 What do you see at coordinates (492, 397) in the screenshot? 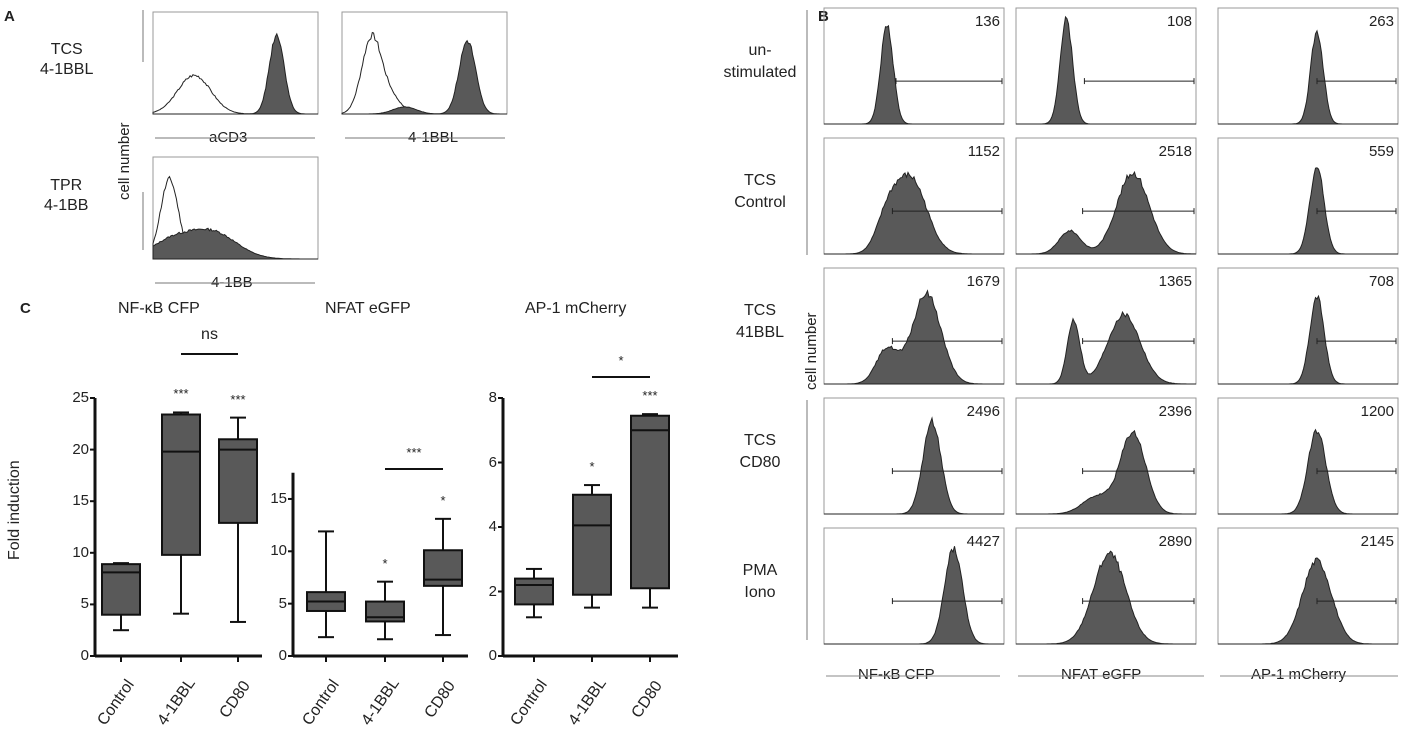
I see `y-tick-label: 8` at bounding box center [492, 397].